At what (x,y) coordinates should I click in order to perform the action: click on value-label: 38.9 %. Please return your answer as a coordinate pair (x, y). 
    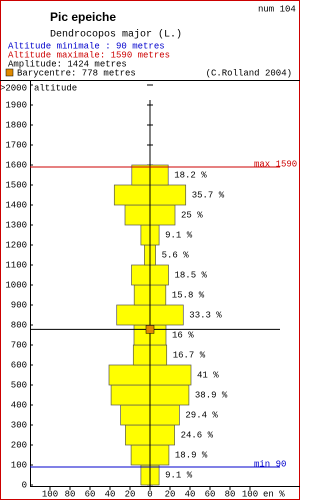
    Looking at the image, I should click on (211, 395).